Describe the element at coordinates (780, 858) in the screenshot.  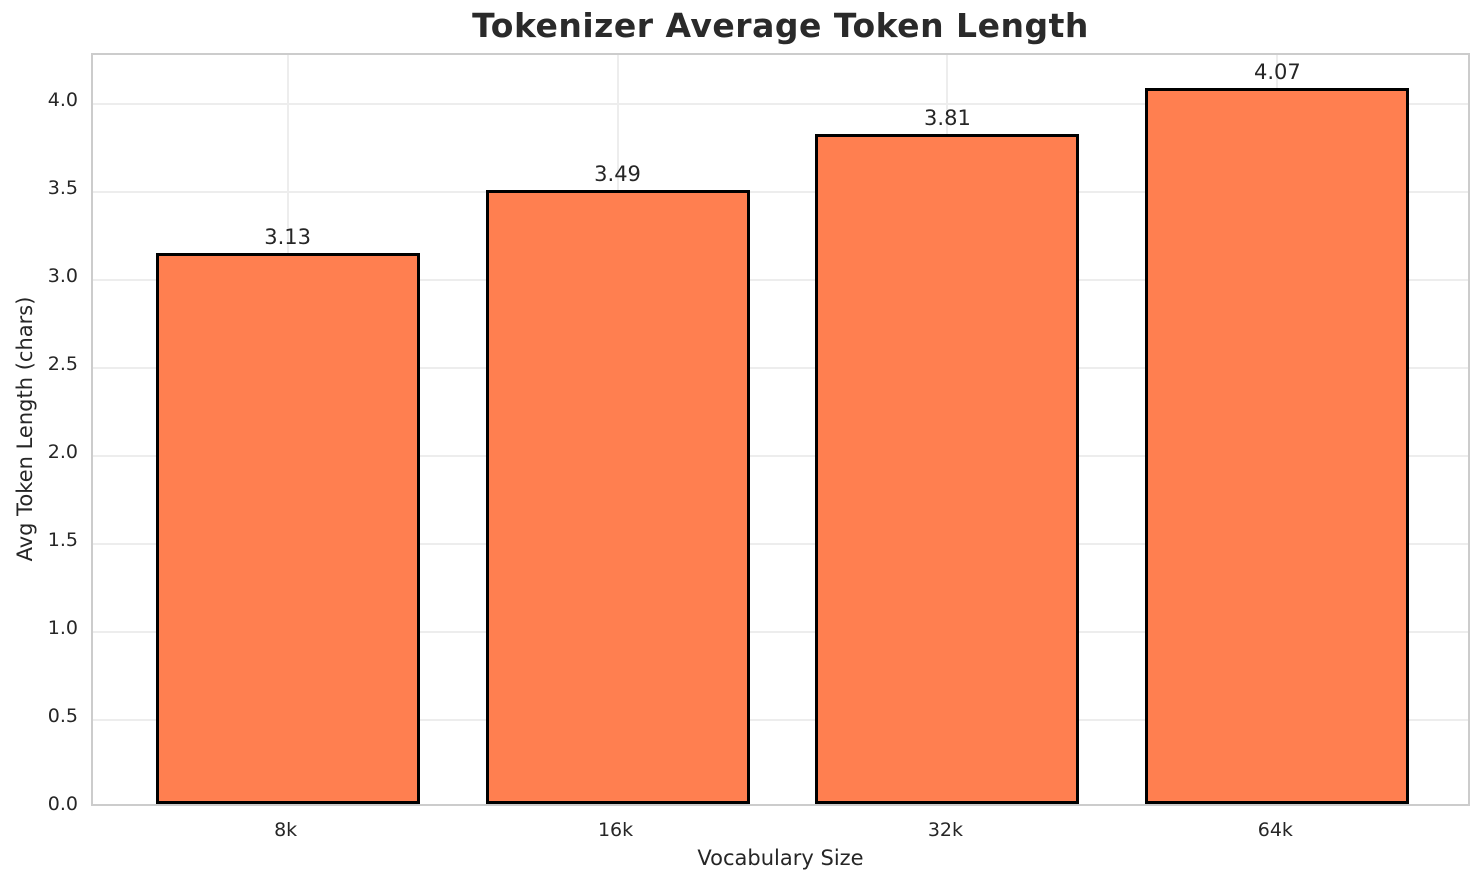
I see `x-axis-title: Vocabulary Size` at that location.